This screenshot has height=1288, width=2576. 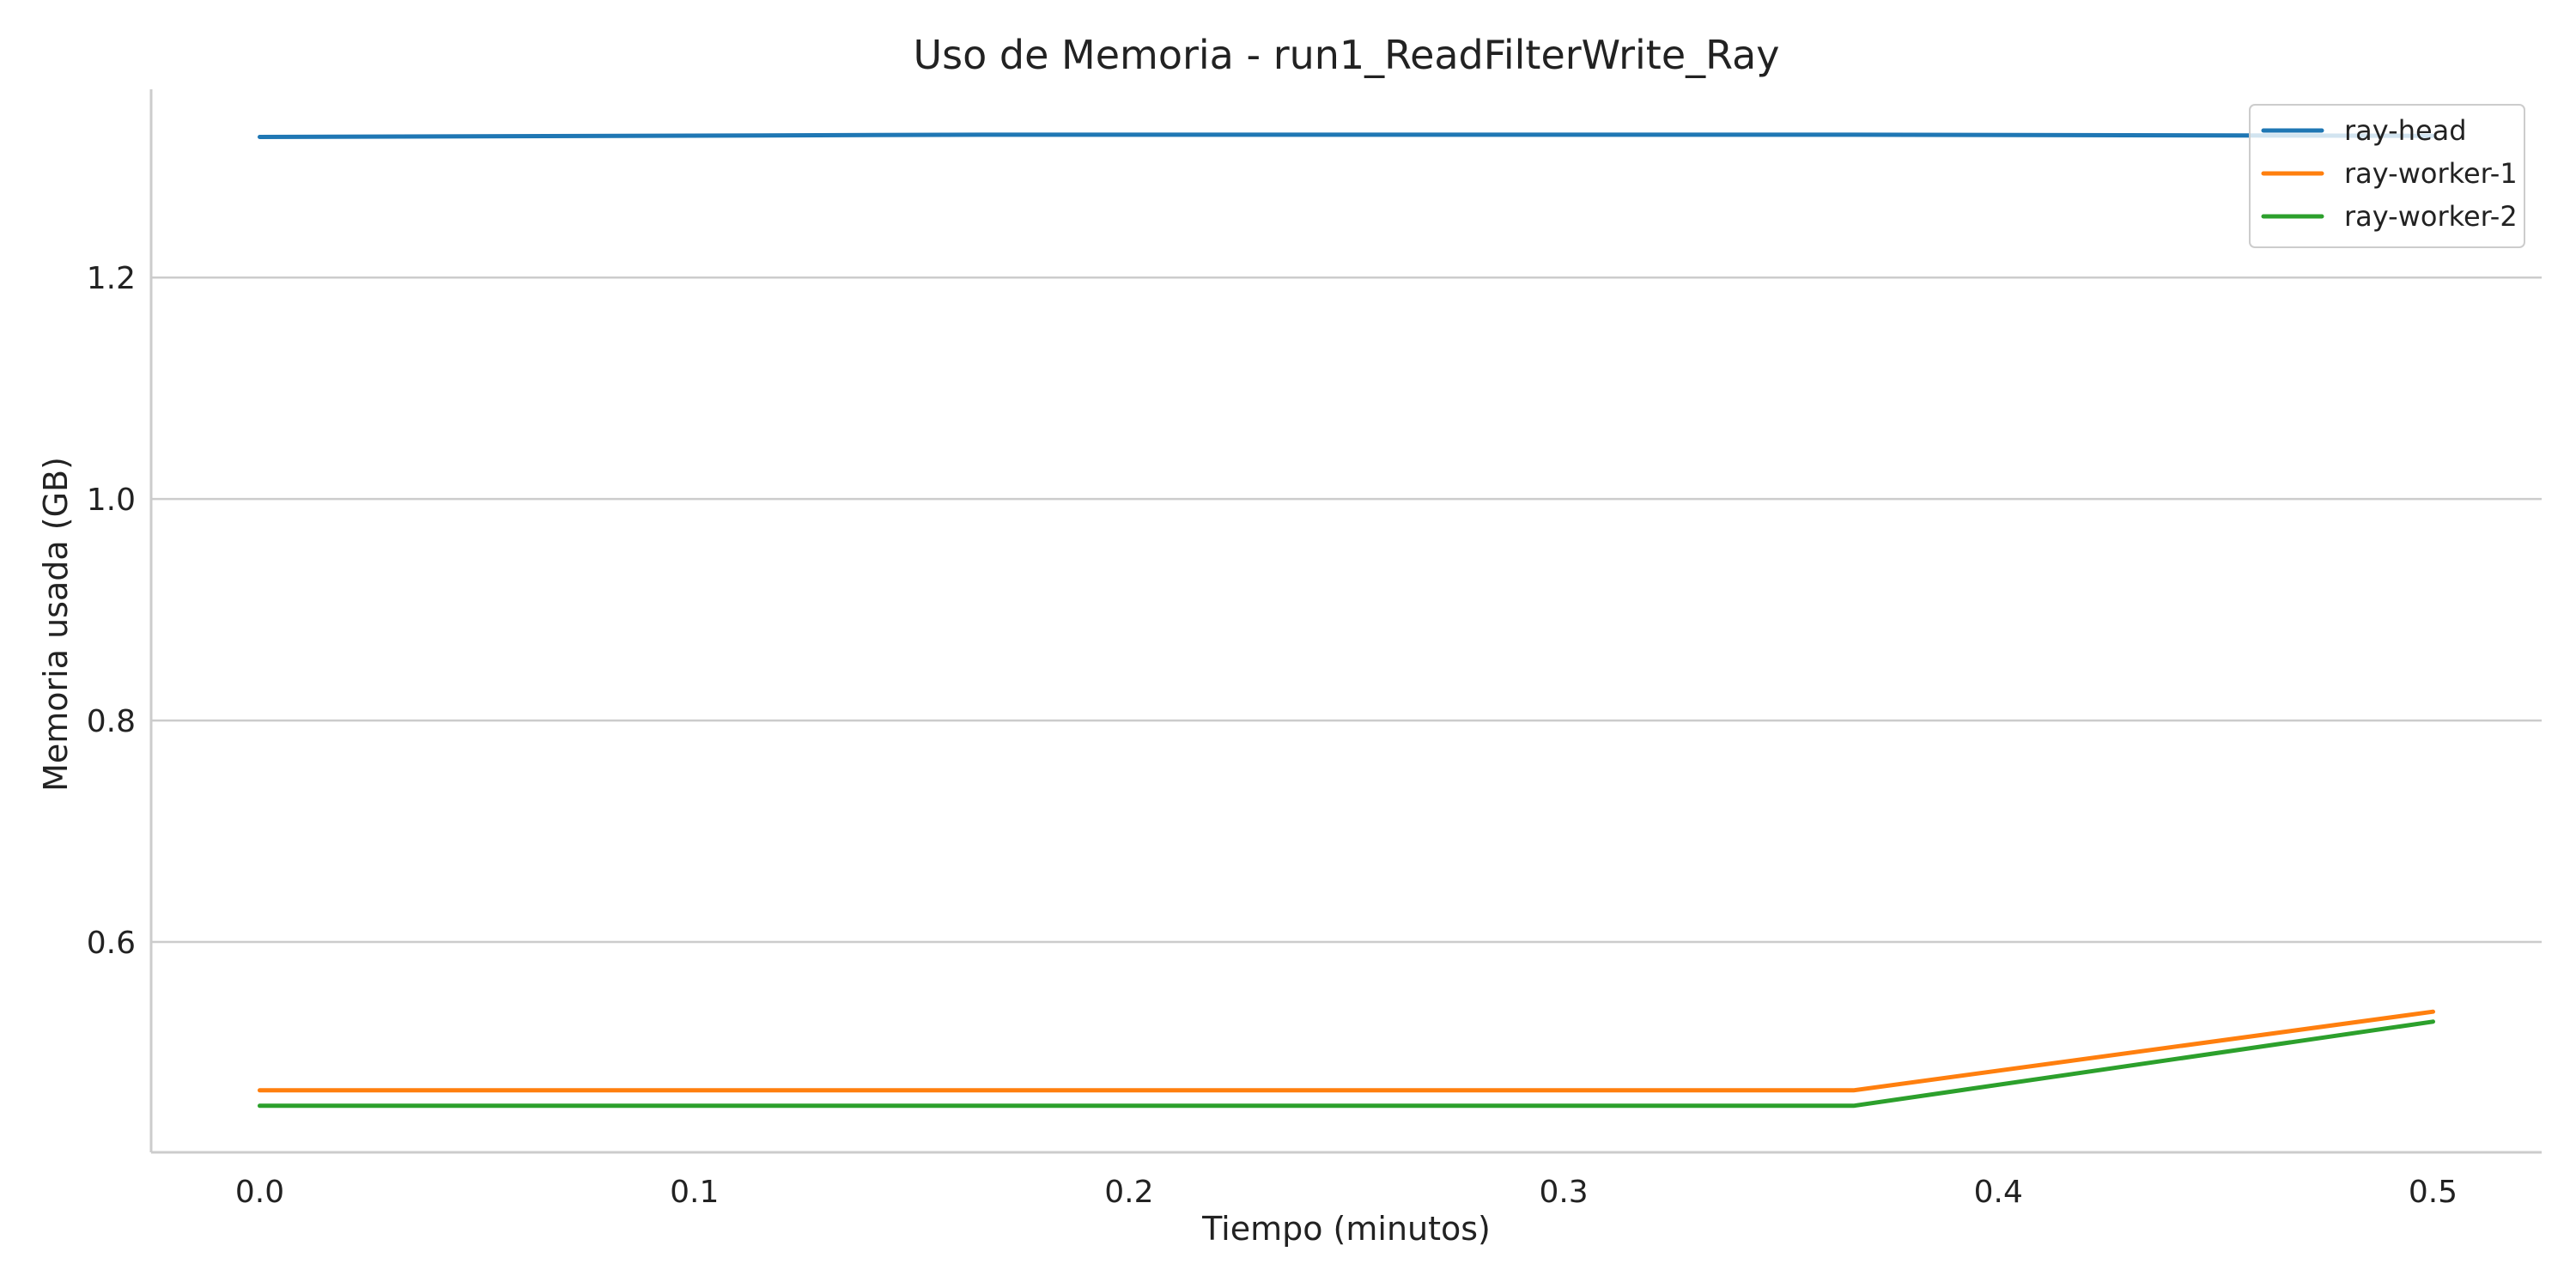 I want to click on x-tick-label: 0.1, so click(x=695, y=1192).